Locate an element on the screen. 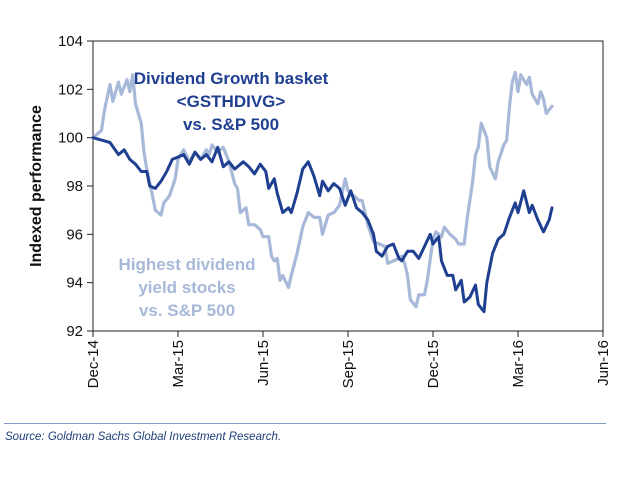  annotation-highest-yield: Highest dividend yield stocks vs. S&P 500 is located at coordinates (187, 287).